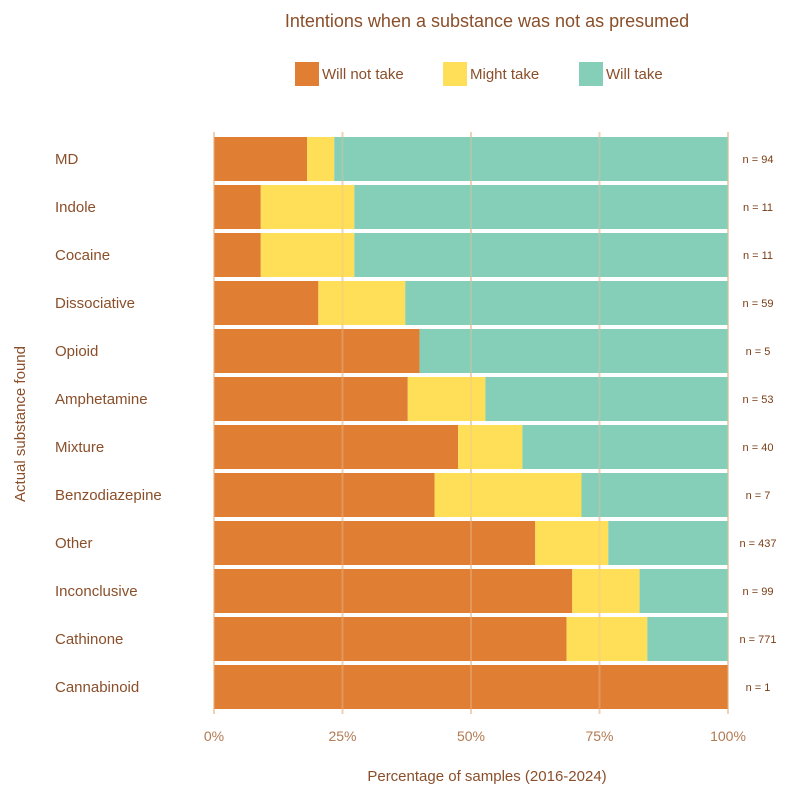  What do you see at coordinates (758, 400) in the screenshot?
I see `n-label-amphetamine: n = 53` at bounding box center [758, 400].